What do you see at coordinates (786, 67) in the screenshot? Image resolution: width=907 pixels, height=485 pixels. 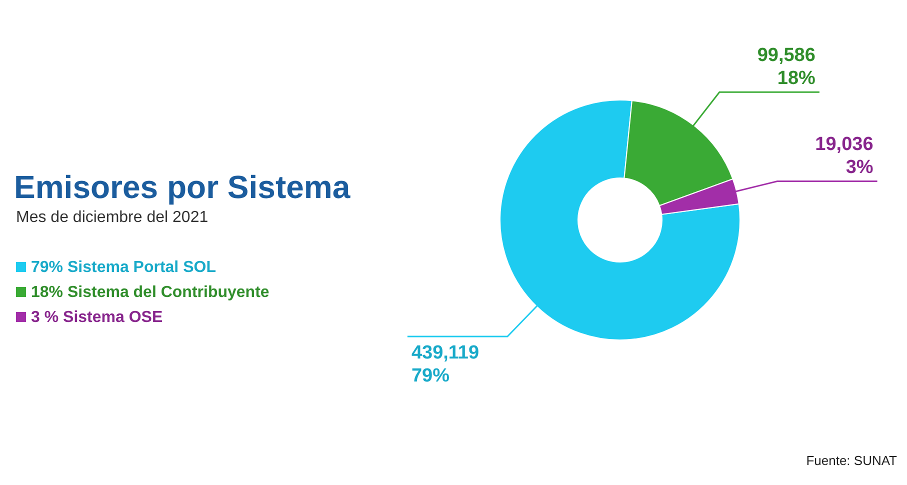 I see `data-label: 99,586 18%` at bounding box center [786, 67].